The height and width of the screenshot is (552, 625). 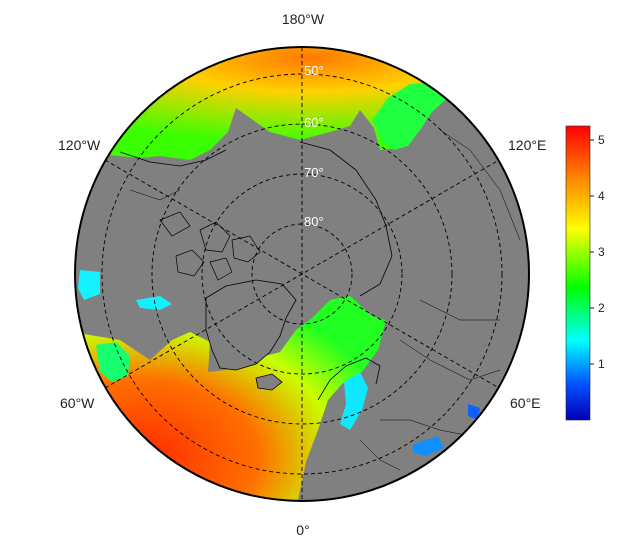 I want to click on lon-label-0: 0°, so click(x=302, y=530).